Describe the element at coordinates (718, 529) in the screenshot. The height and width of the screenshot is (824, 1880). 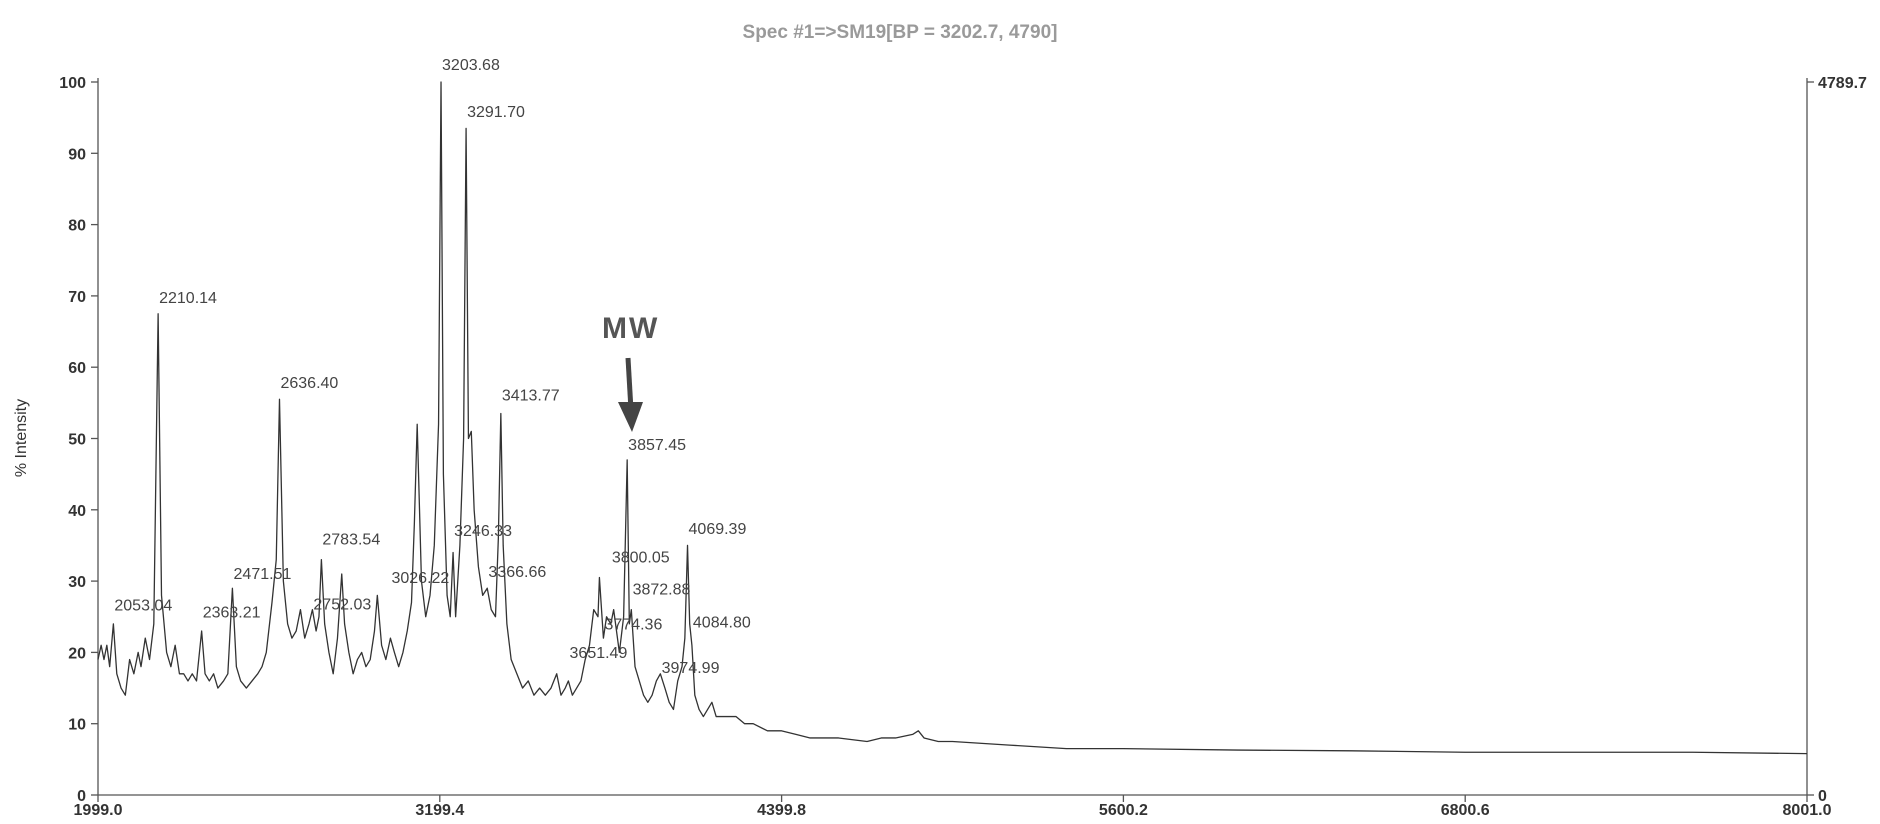
I see `peak-label: 4069.39` at that location.